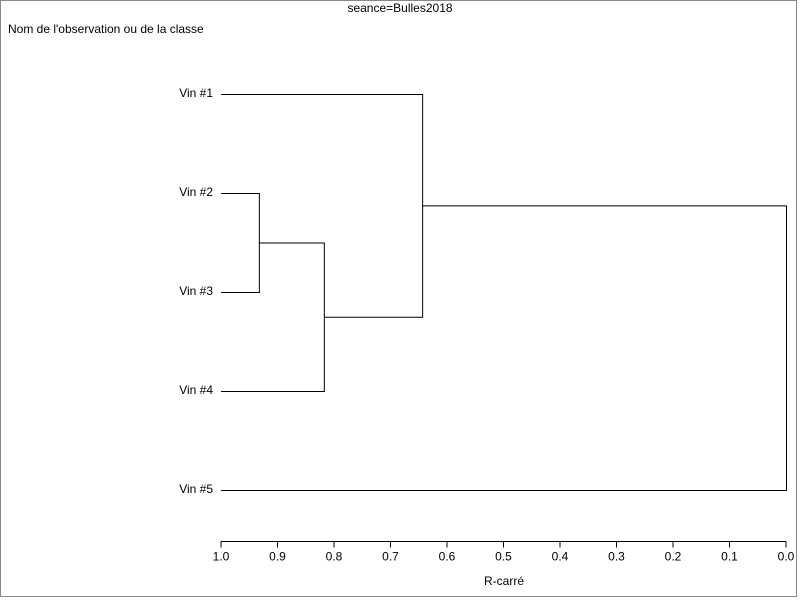 The image size is (800, 606). Describe the element at coordinates (399, 8) in the screenshot. I see `chart-title: seance=Bulles2018` at that location.